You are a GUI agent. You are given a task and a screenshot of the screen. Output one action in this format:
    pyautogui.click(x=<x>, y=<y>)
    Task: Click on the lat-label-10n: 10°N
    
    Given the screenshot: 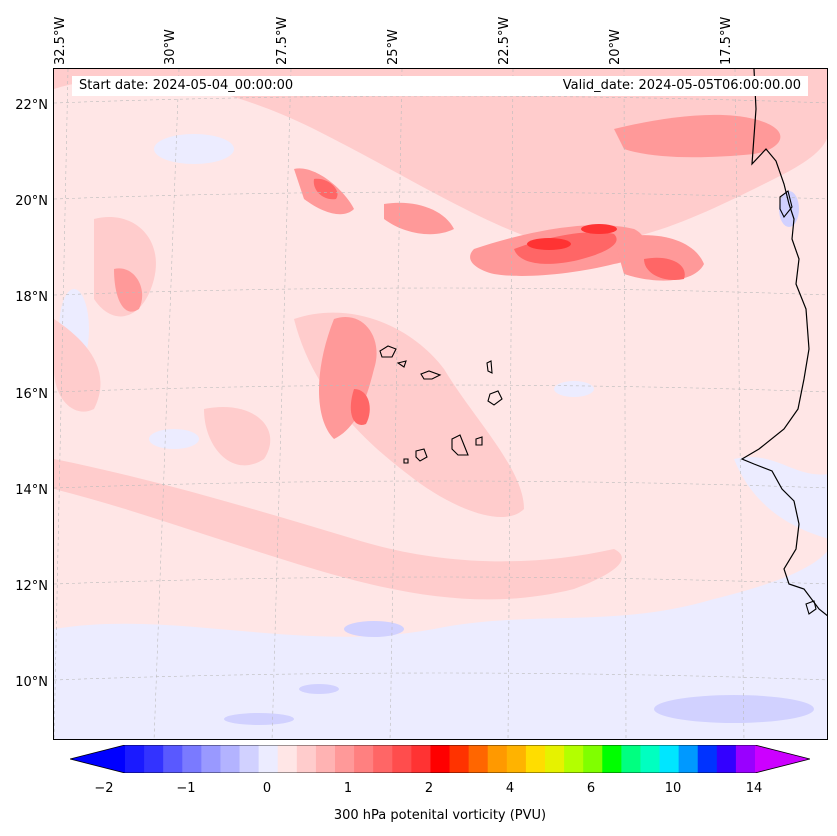 What is the action you would take?
    pyautogui.click(x=31, y=682)
    